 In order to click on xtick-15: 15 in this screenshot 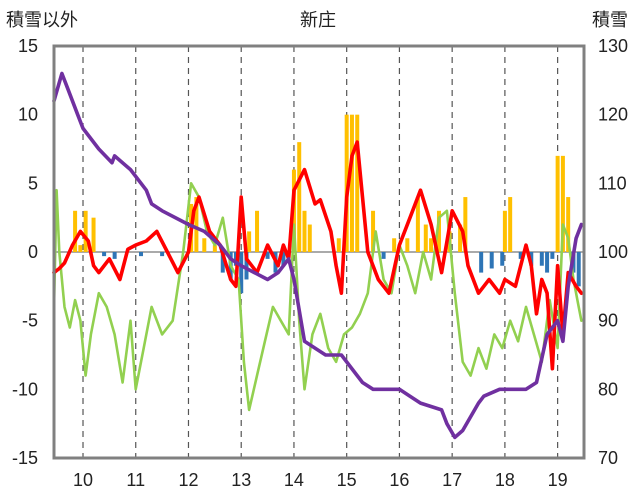, I will do `click(347, 480)`.